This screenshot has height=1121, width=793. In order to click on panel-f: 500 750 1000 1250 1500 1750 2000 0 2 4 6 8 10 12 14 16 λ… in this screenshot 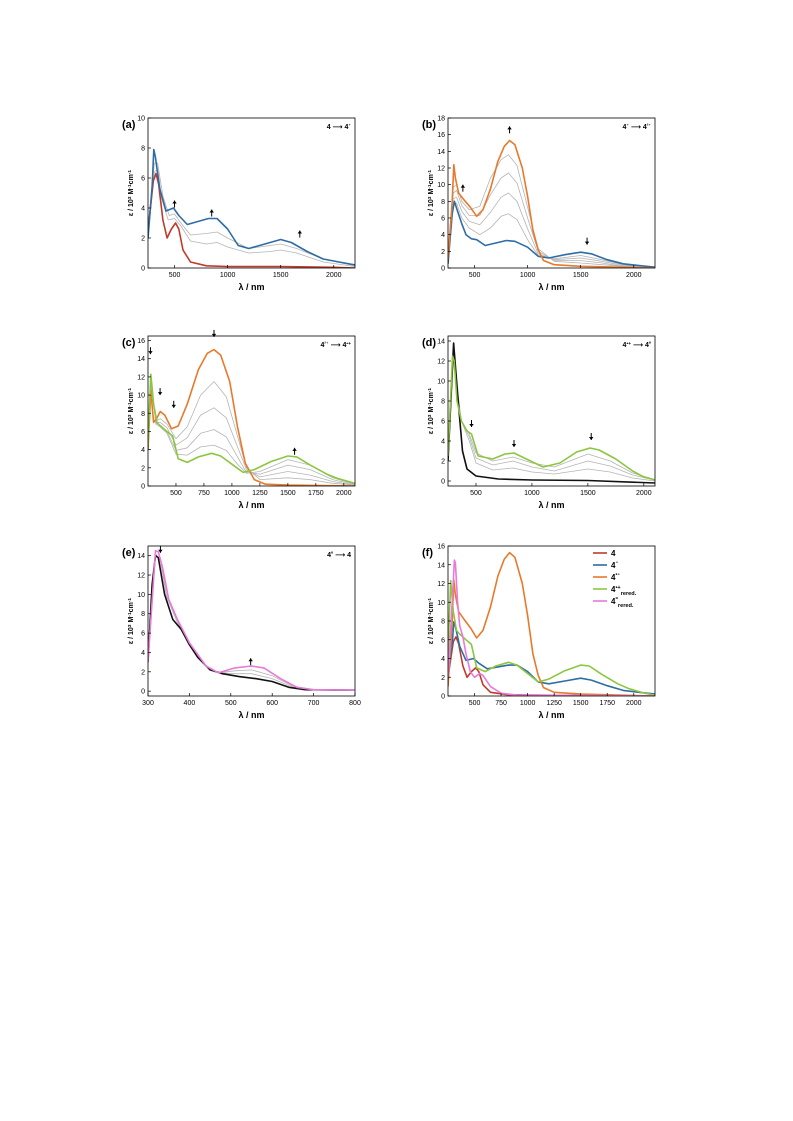, I will do `click(539, 632)`.